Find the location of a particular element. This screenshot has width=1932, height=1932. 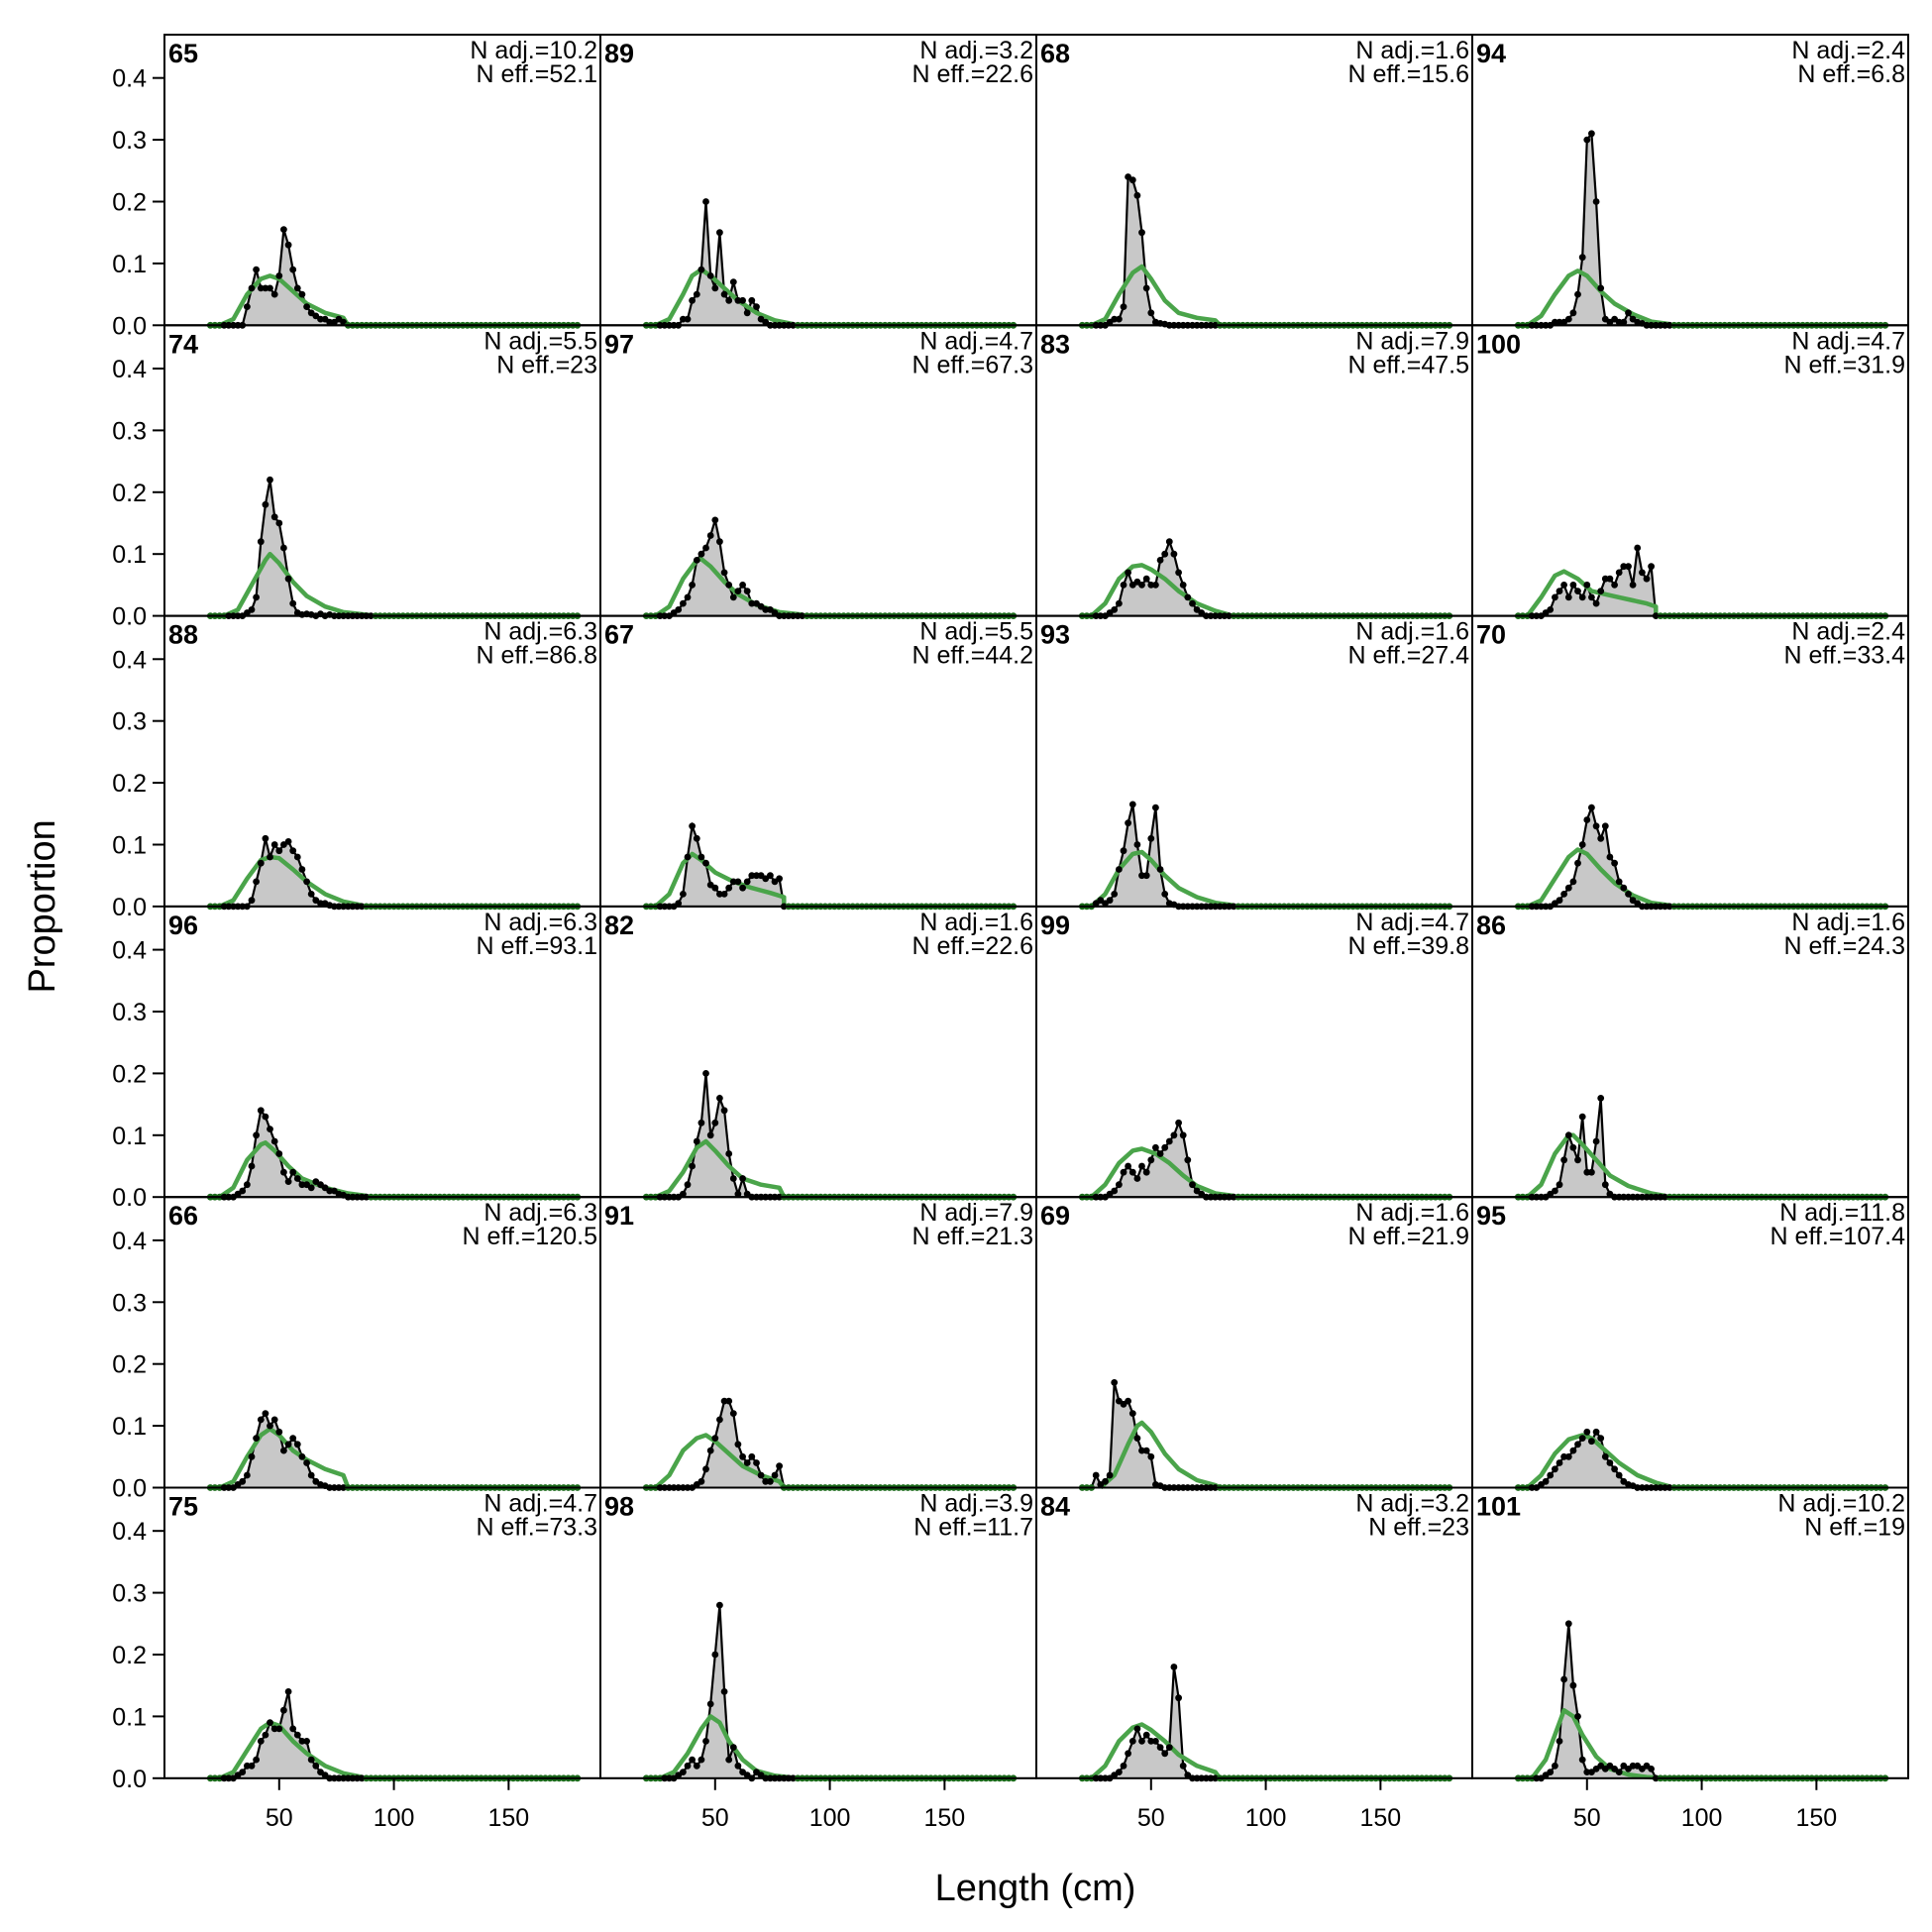

n-eff-text: N eff.=19 is located at coordinates (1854, 1528).